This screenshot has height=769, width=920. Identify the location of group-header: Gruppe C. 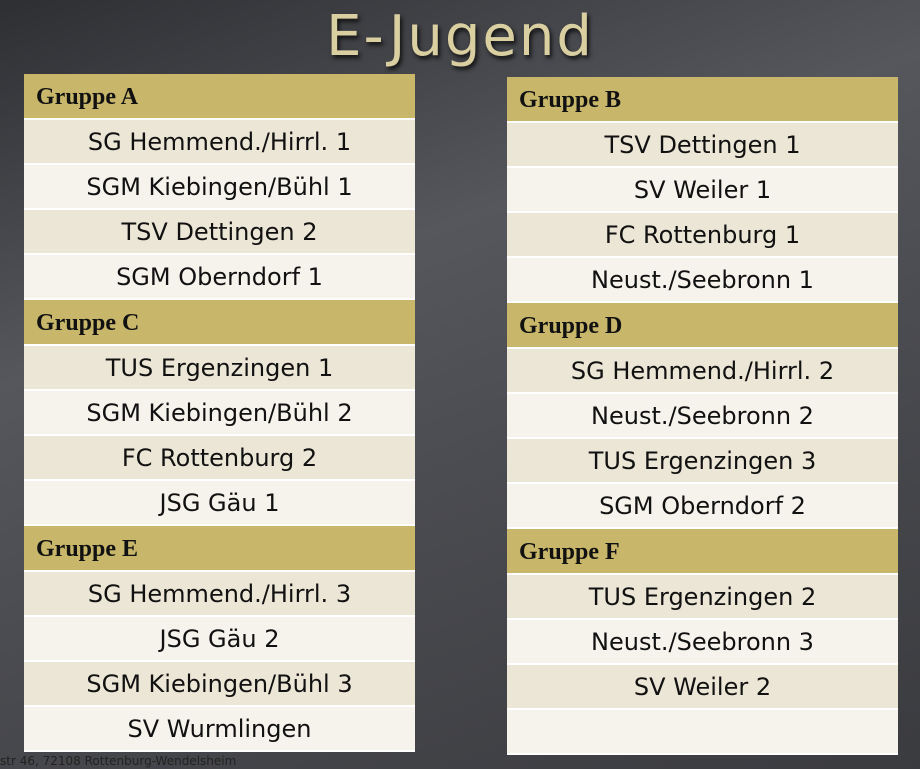
(219, 323).